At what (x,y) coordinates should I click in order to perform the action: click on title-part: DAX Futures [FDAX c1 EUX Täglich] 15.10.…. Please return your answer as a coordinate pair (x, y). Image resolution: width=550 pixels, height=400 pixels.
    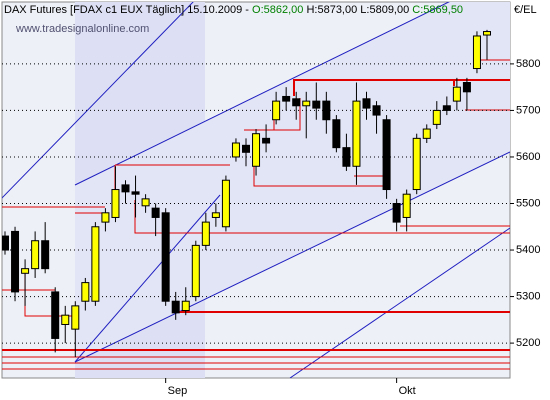
    Looking at the image, I should click on (128, 10).